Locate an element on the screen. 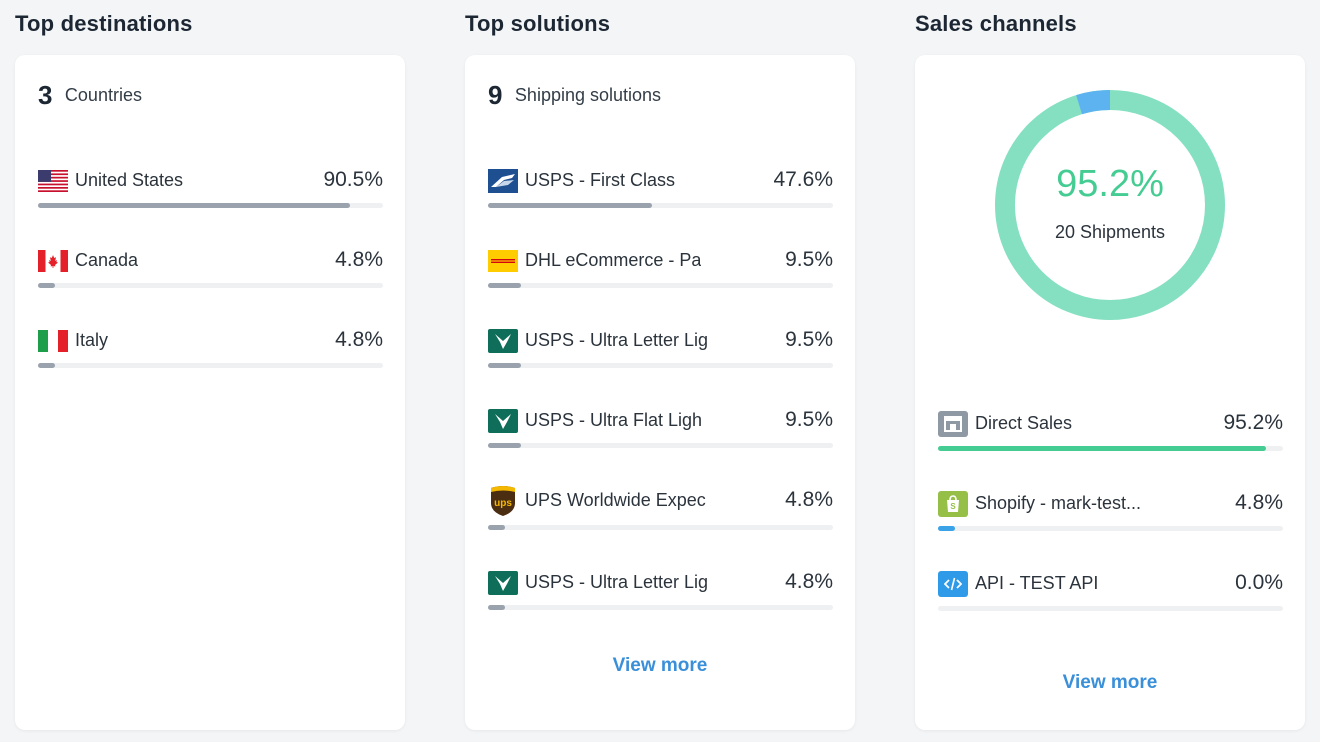 This screenshot has height=742, width=1320. solution-row: USPS - Ultra Letter Lig 4.8% is located at coordinates (660, 595).